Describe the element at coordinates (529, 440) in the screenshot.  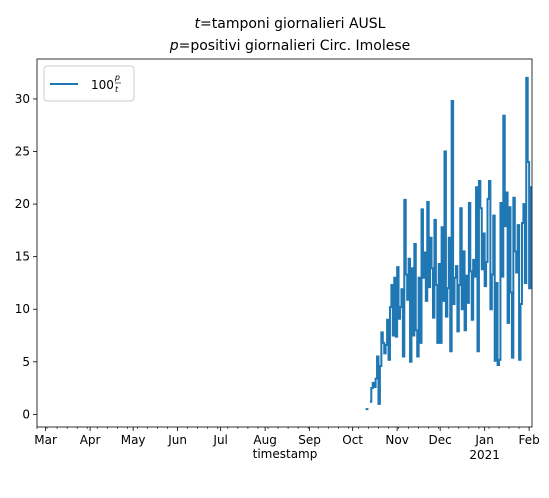
I see `x-tick-label: Feb` at that location.